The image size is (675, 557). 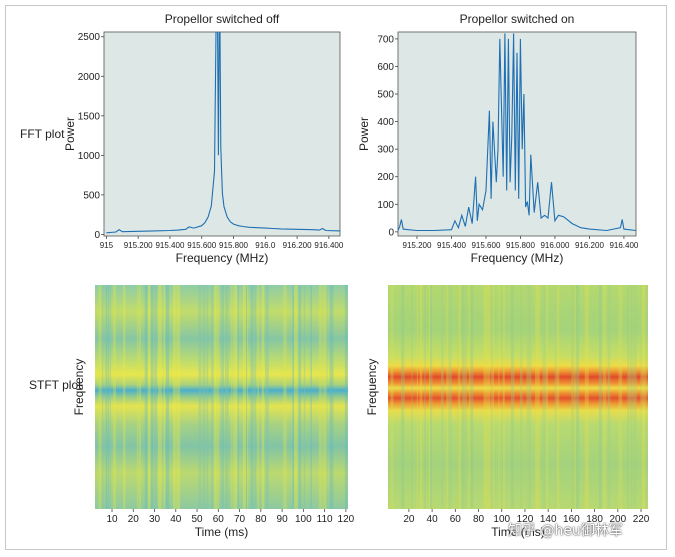 I want to click on fft-off-ytick-label: 1000, so click(x=89, y=156).